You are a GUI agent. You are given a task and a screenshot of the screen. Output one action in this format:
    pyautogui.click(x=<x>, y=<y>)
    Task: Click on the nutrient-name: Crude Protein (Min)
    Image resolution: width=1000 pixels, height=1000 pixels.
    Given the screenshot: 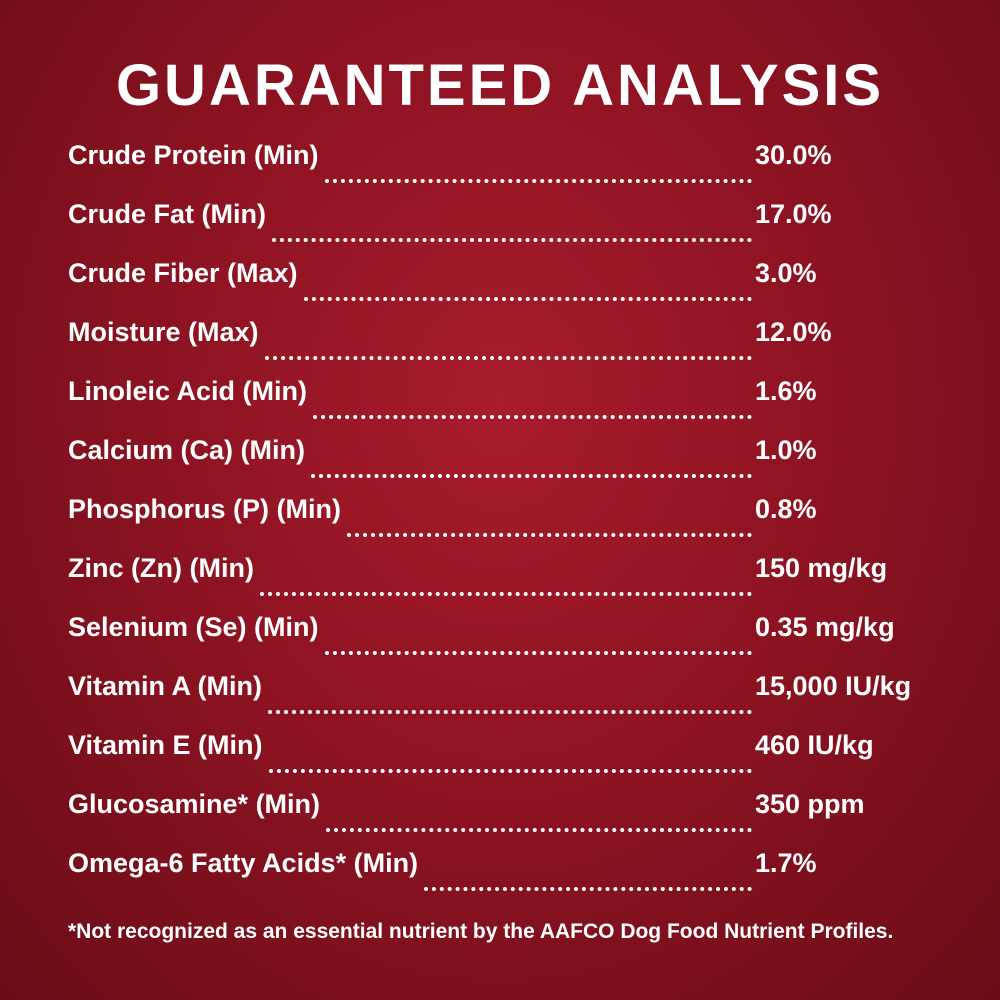 What is the action you would take?
    pyautogui.click(x=193, y=155)
    